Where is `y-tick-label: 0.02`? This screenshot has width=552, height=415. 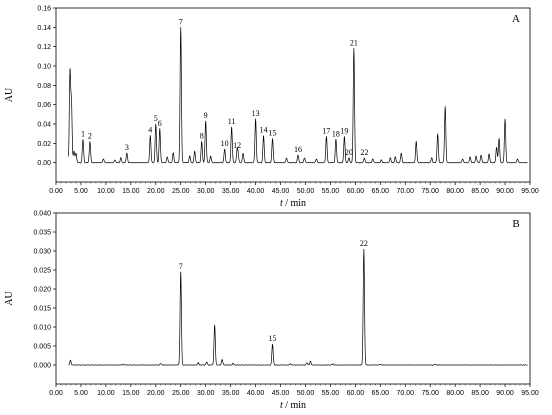 y-tick-label: 0.02 is located at coordinates (44, 144).